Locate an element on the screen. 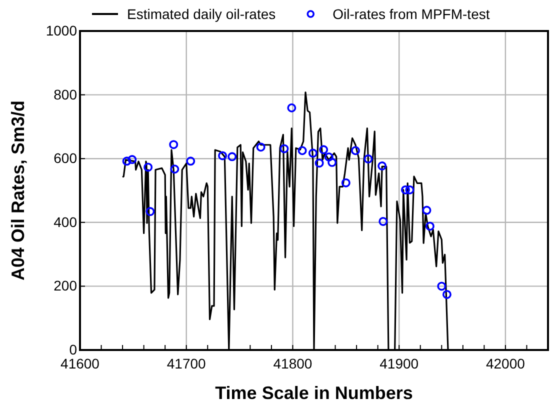  y-tick-label: 400 is located at coordinates (66, 222).